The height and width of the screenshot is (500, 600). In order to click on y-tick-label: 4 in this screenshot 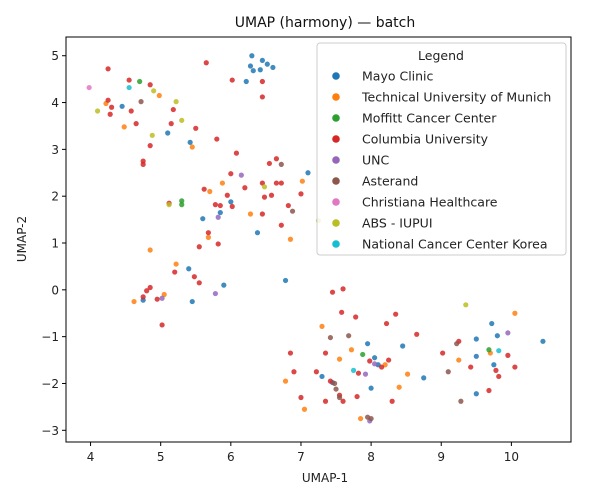, I will do `click(55, 103)`.